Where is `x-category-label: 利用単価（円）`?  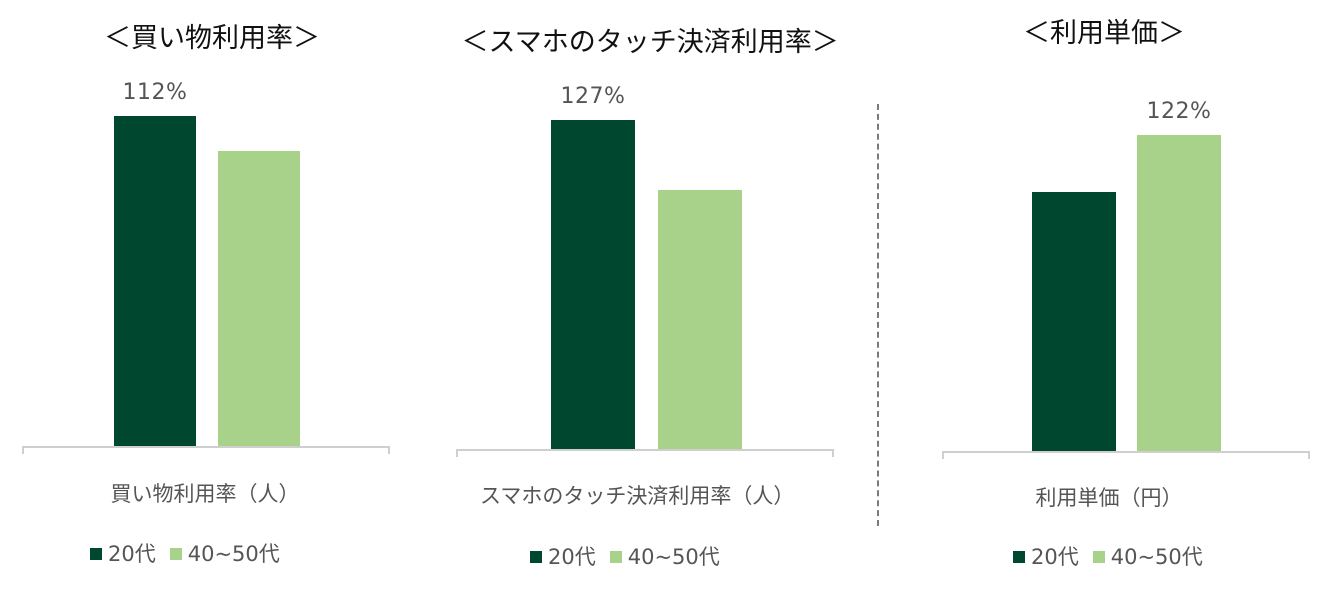
x-category-label: 利用単価（円） is located at coordinates (1109, 498).